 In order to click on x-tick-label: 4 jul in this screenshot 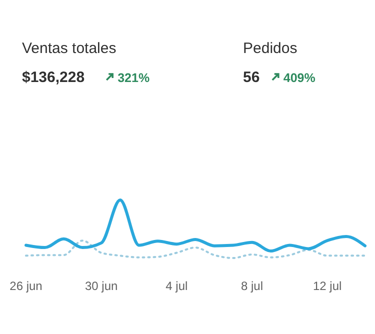, I will do `click(177, 286)`.